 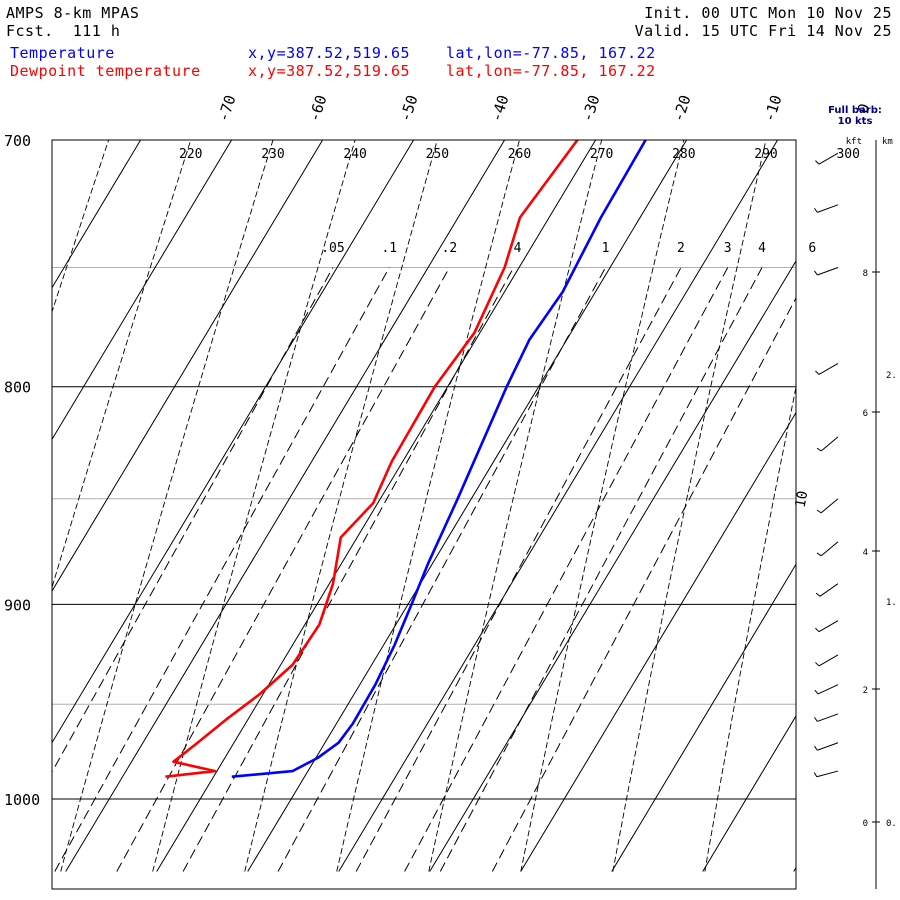 I want to click on dry-adiabat-label: 300, so click(x=847, y=154).